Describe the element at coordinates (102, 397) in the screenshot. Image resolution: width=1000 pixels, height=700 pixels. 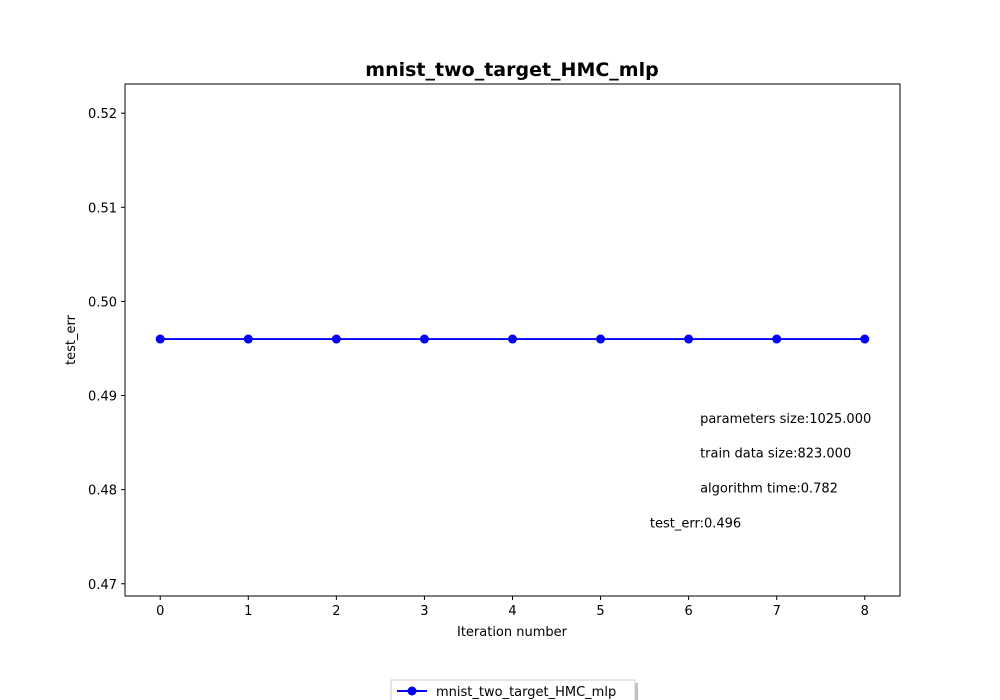
I see `y-tick-label: 0.49` at that location.